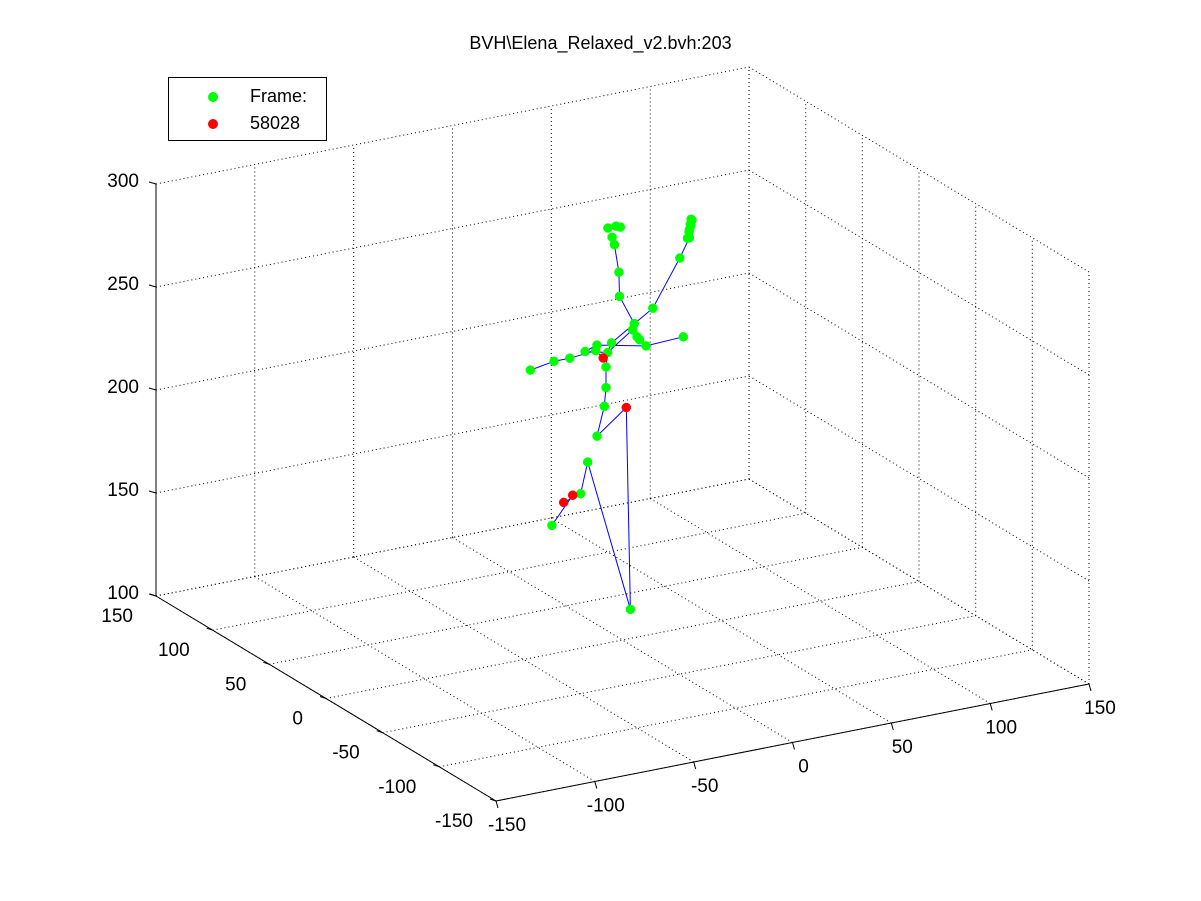 The width and height of the screenshot is (1201, 901). Describe the element at coordinates (117, 616) in the screenshot. I see `y-tick-label: 150` at that location.